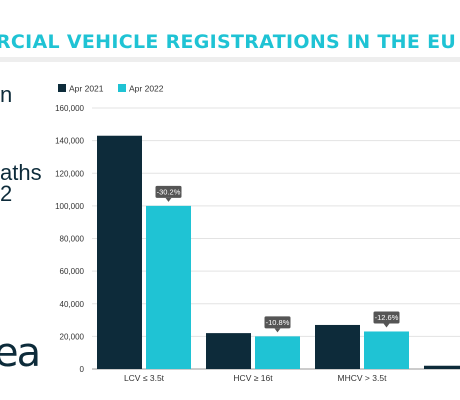  What do you see at coordinates (69, 173) in the screenshot?
I see `y-tick-label: 120,000` at bounding box center [69, 173].